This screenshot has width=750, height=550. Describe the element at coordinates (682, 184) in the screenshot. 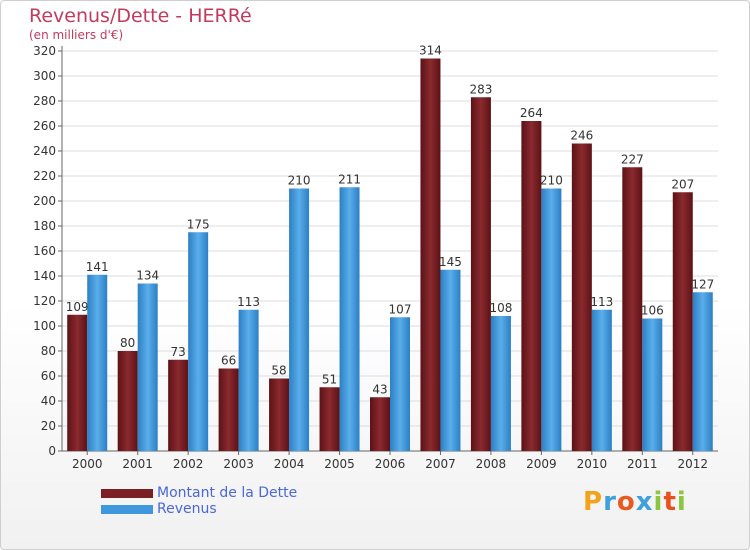

I see `value-label-debt: 207` at that location.